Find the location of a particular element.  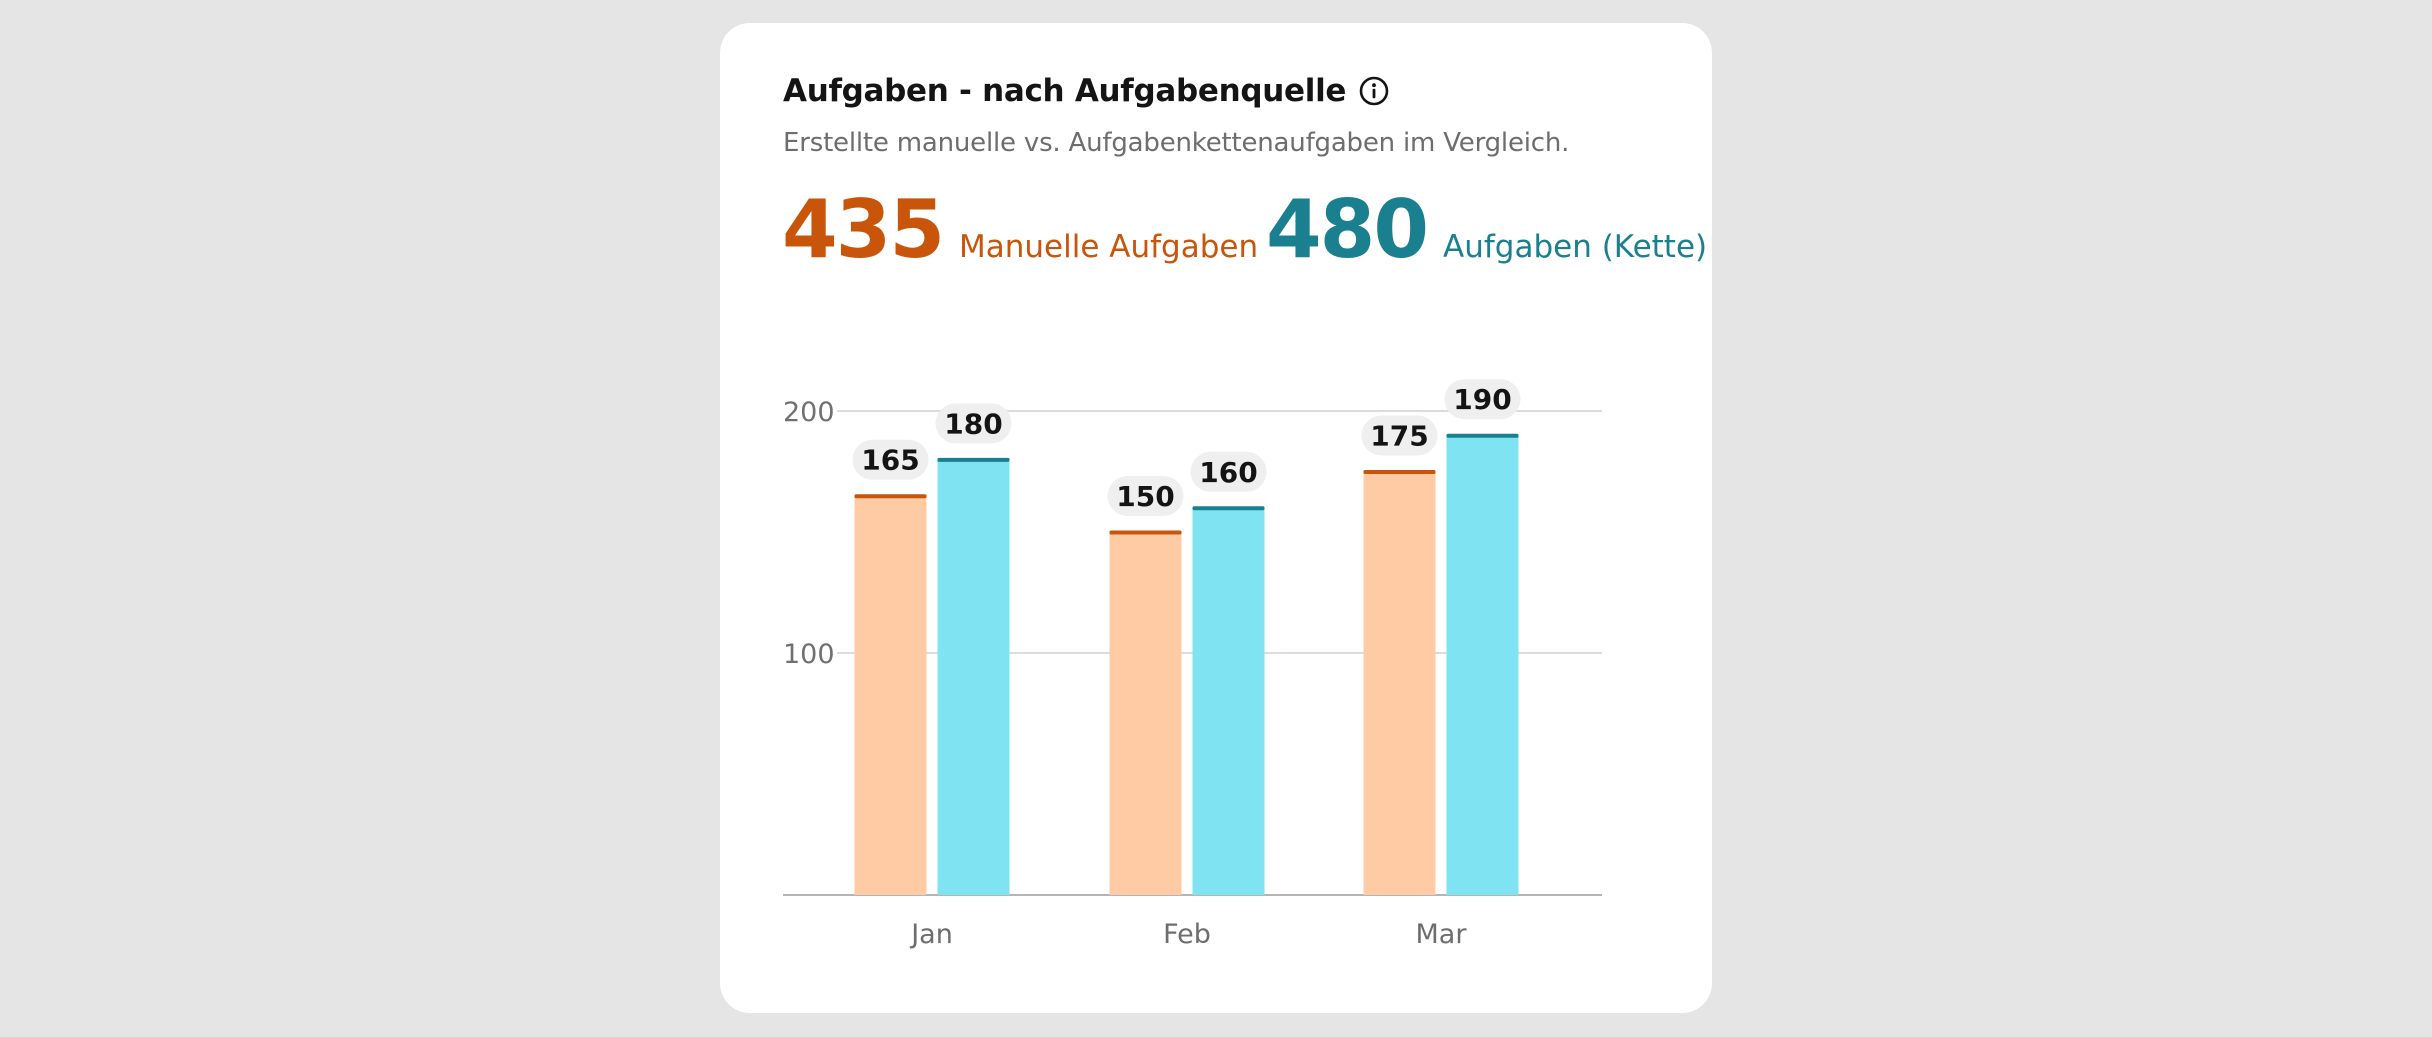

chart-title: Aufgaben - nach Aufgabenquelle is located at coordinates (1065, 91).